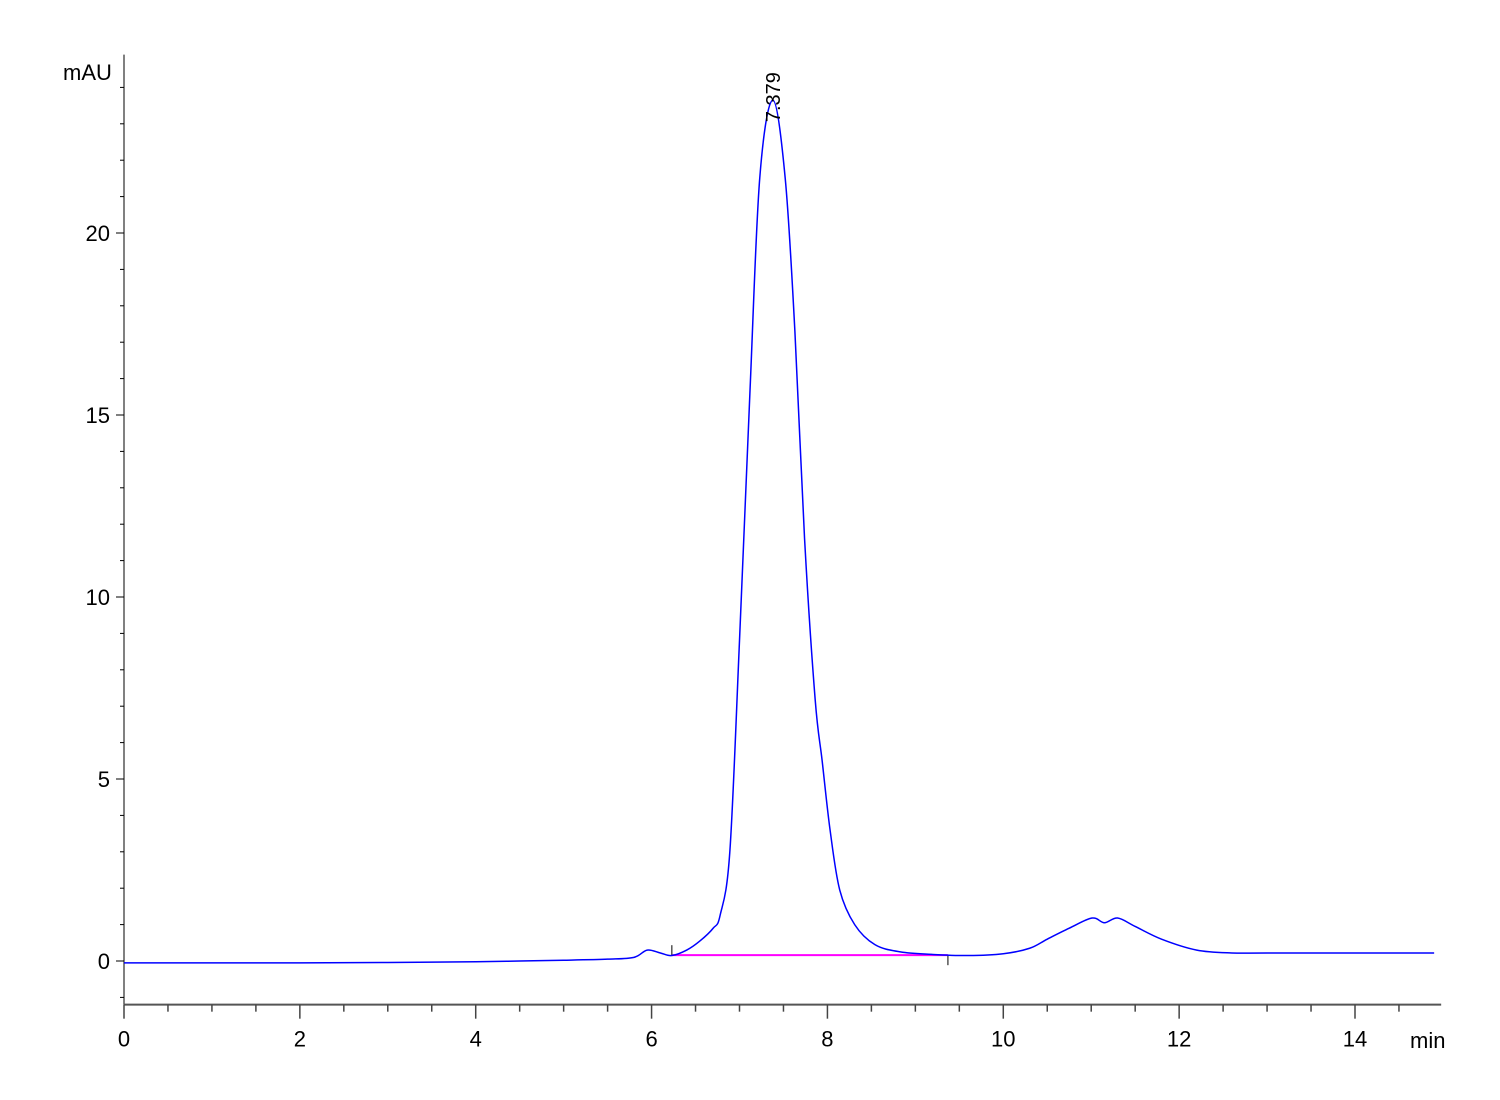 The width and height of the screenshot is (1500, 1100). What do you see at coordinates (87, 72) in the screenshot?
I see `y-axis-label: mAU` at bounding box center [87, 72].